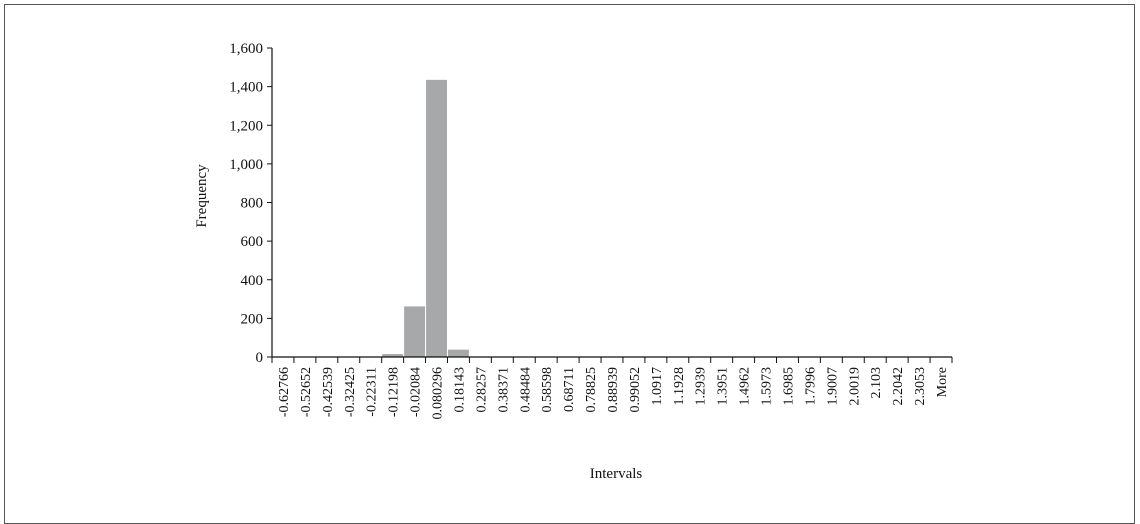 The width and height of the screenshot is (1140, 524). What do you see at coordinates (810, 386) in the screenshot?
I see `x-tick-label: 1.7996` at bounding box center [810, 386].